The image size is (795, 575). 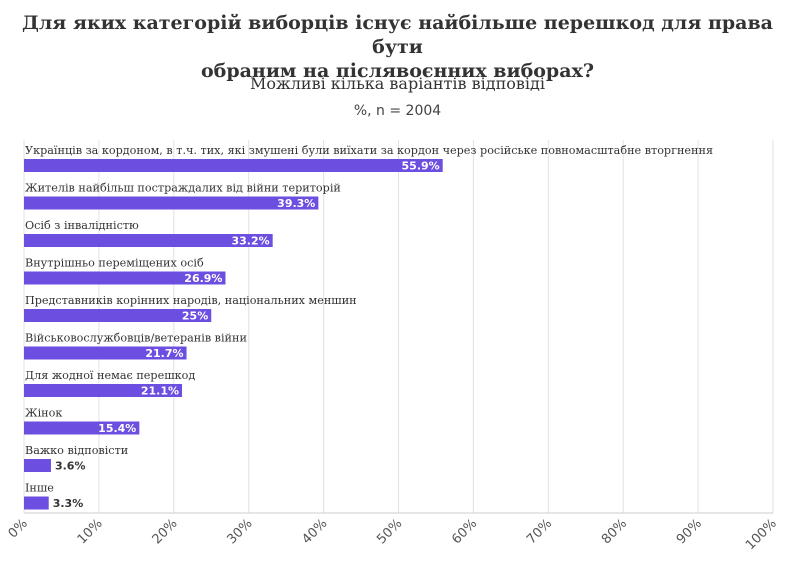 What do you see at coordinates (110, 375) in the screenshot?
I see `category-label: Для жодної немає перешкод` at bounding box center [110, 375].